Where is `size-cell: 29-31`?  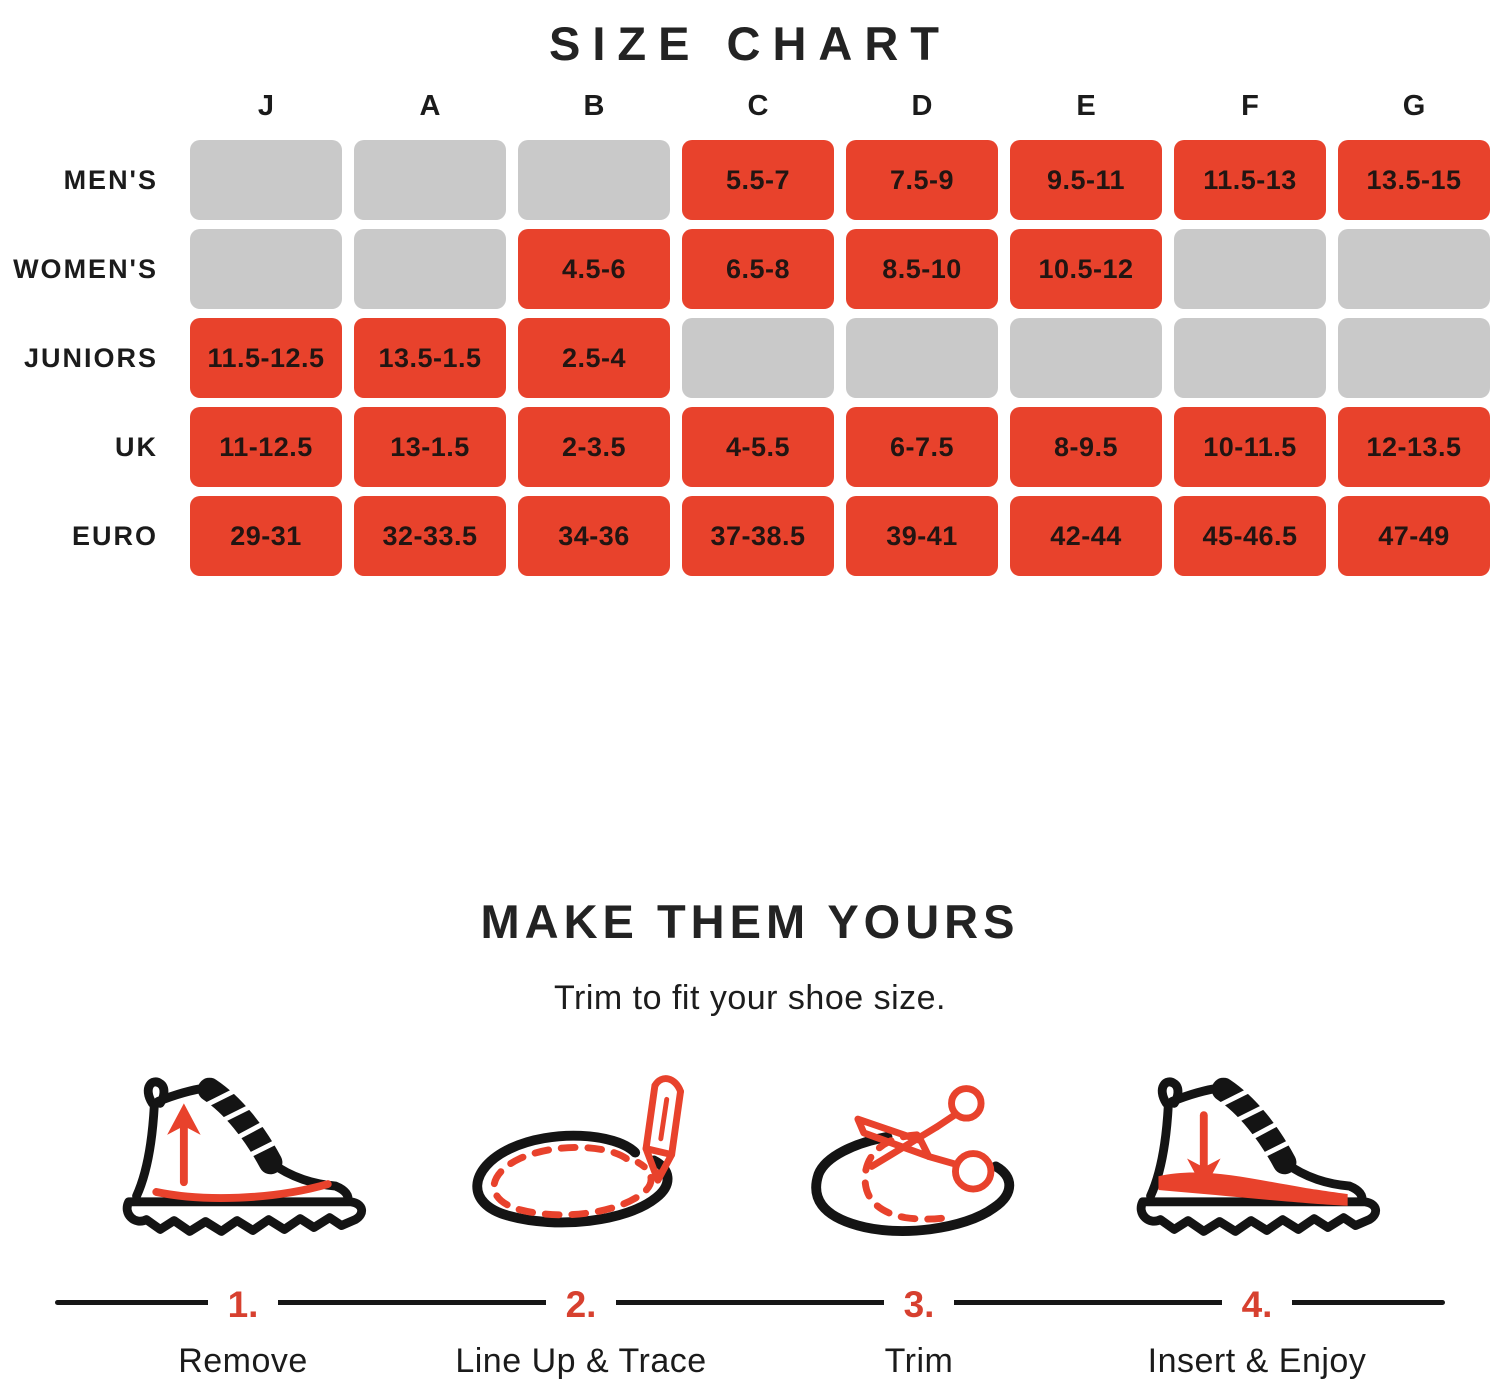
size-cell: 29-31 is located at coordinates (266, 536).